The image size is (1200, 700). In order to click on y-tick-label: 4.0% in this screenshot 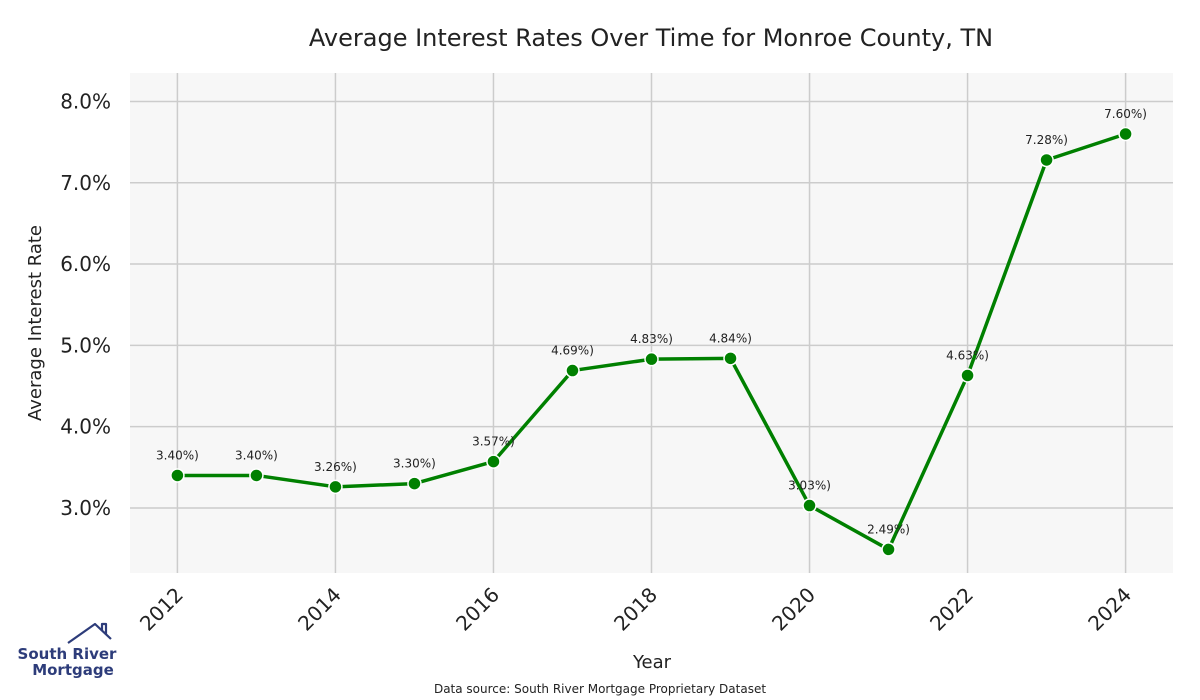, I will do `click(85, 427)`.